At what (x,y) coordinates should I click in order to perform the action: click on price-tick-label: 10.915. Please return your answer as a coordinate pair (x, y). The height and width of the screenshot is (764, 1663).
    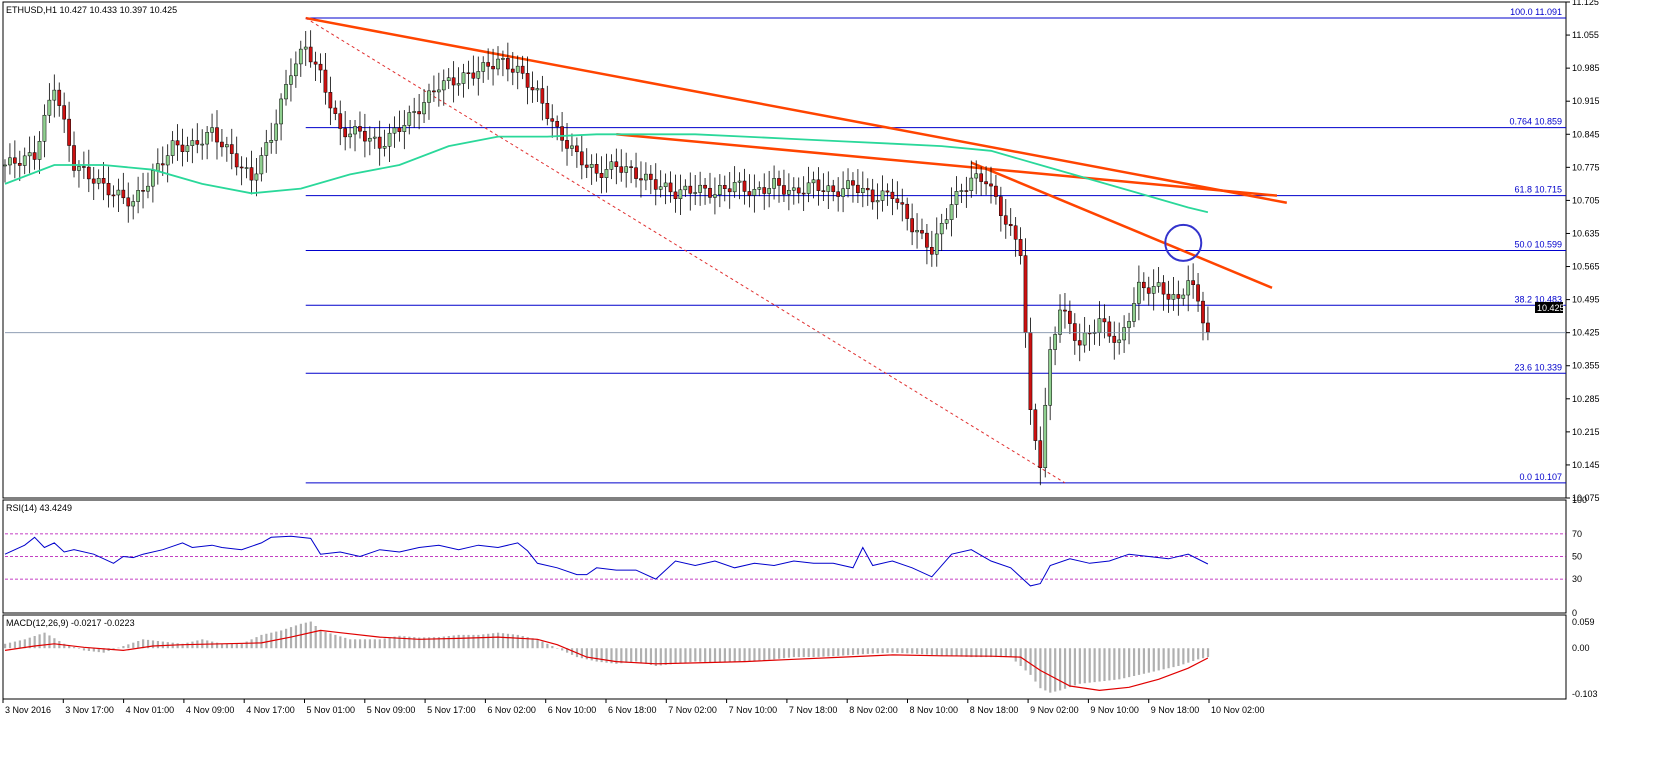
    Looking at the image, I should click on (1586, 101).